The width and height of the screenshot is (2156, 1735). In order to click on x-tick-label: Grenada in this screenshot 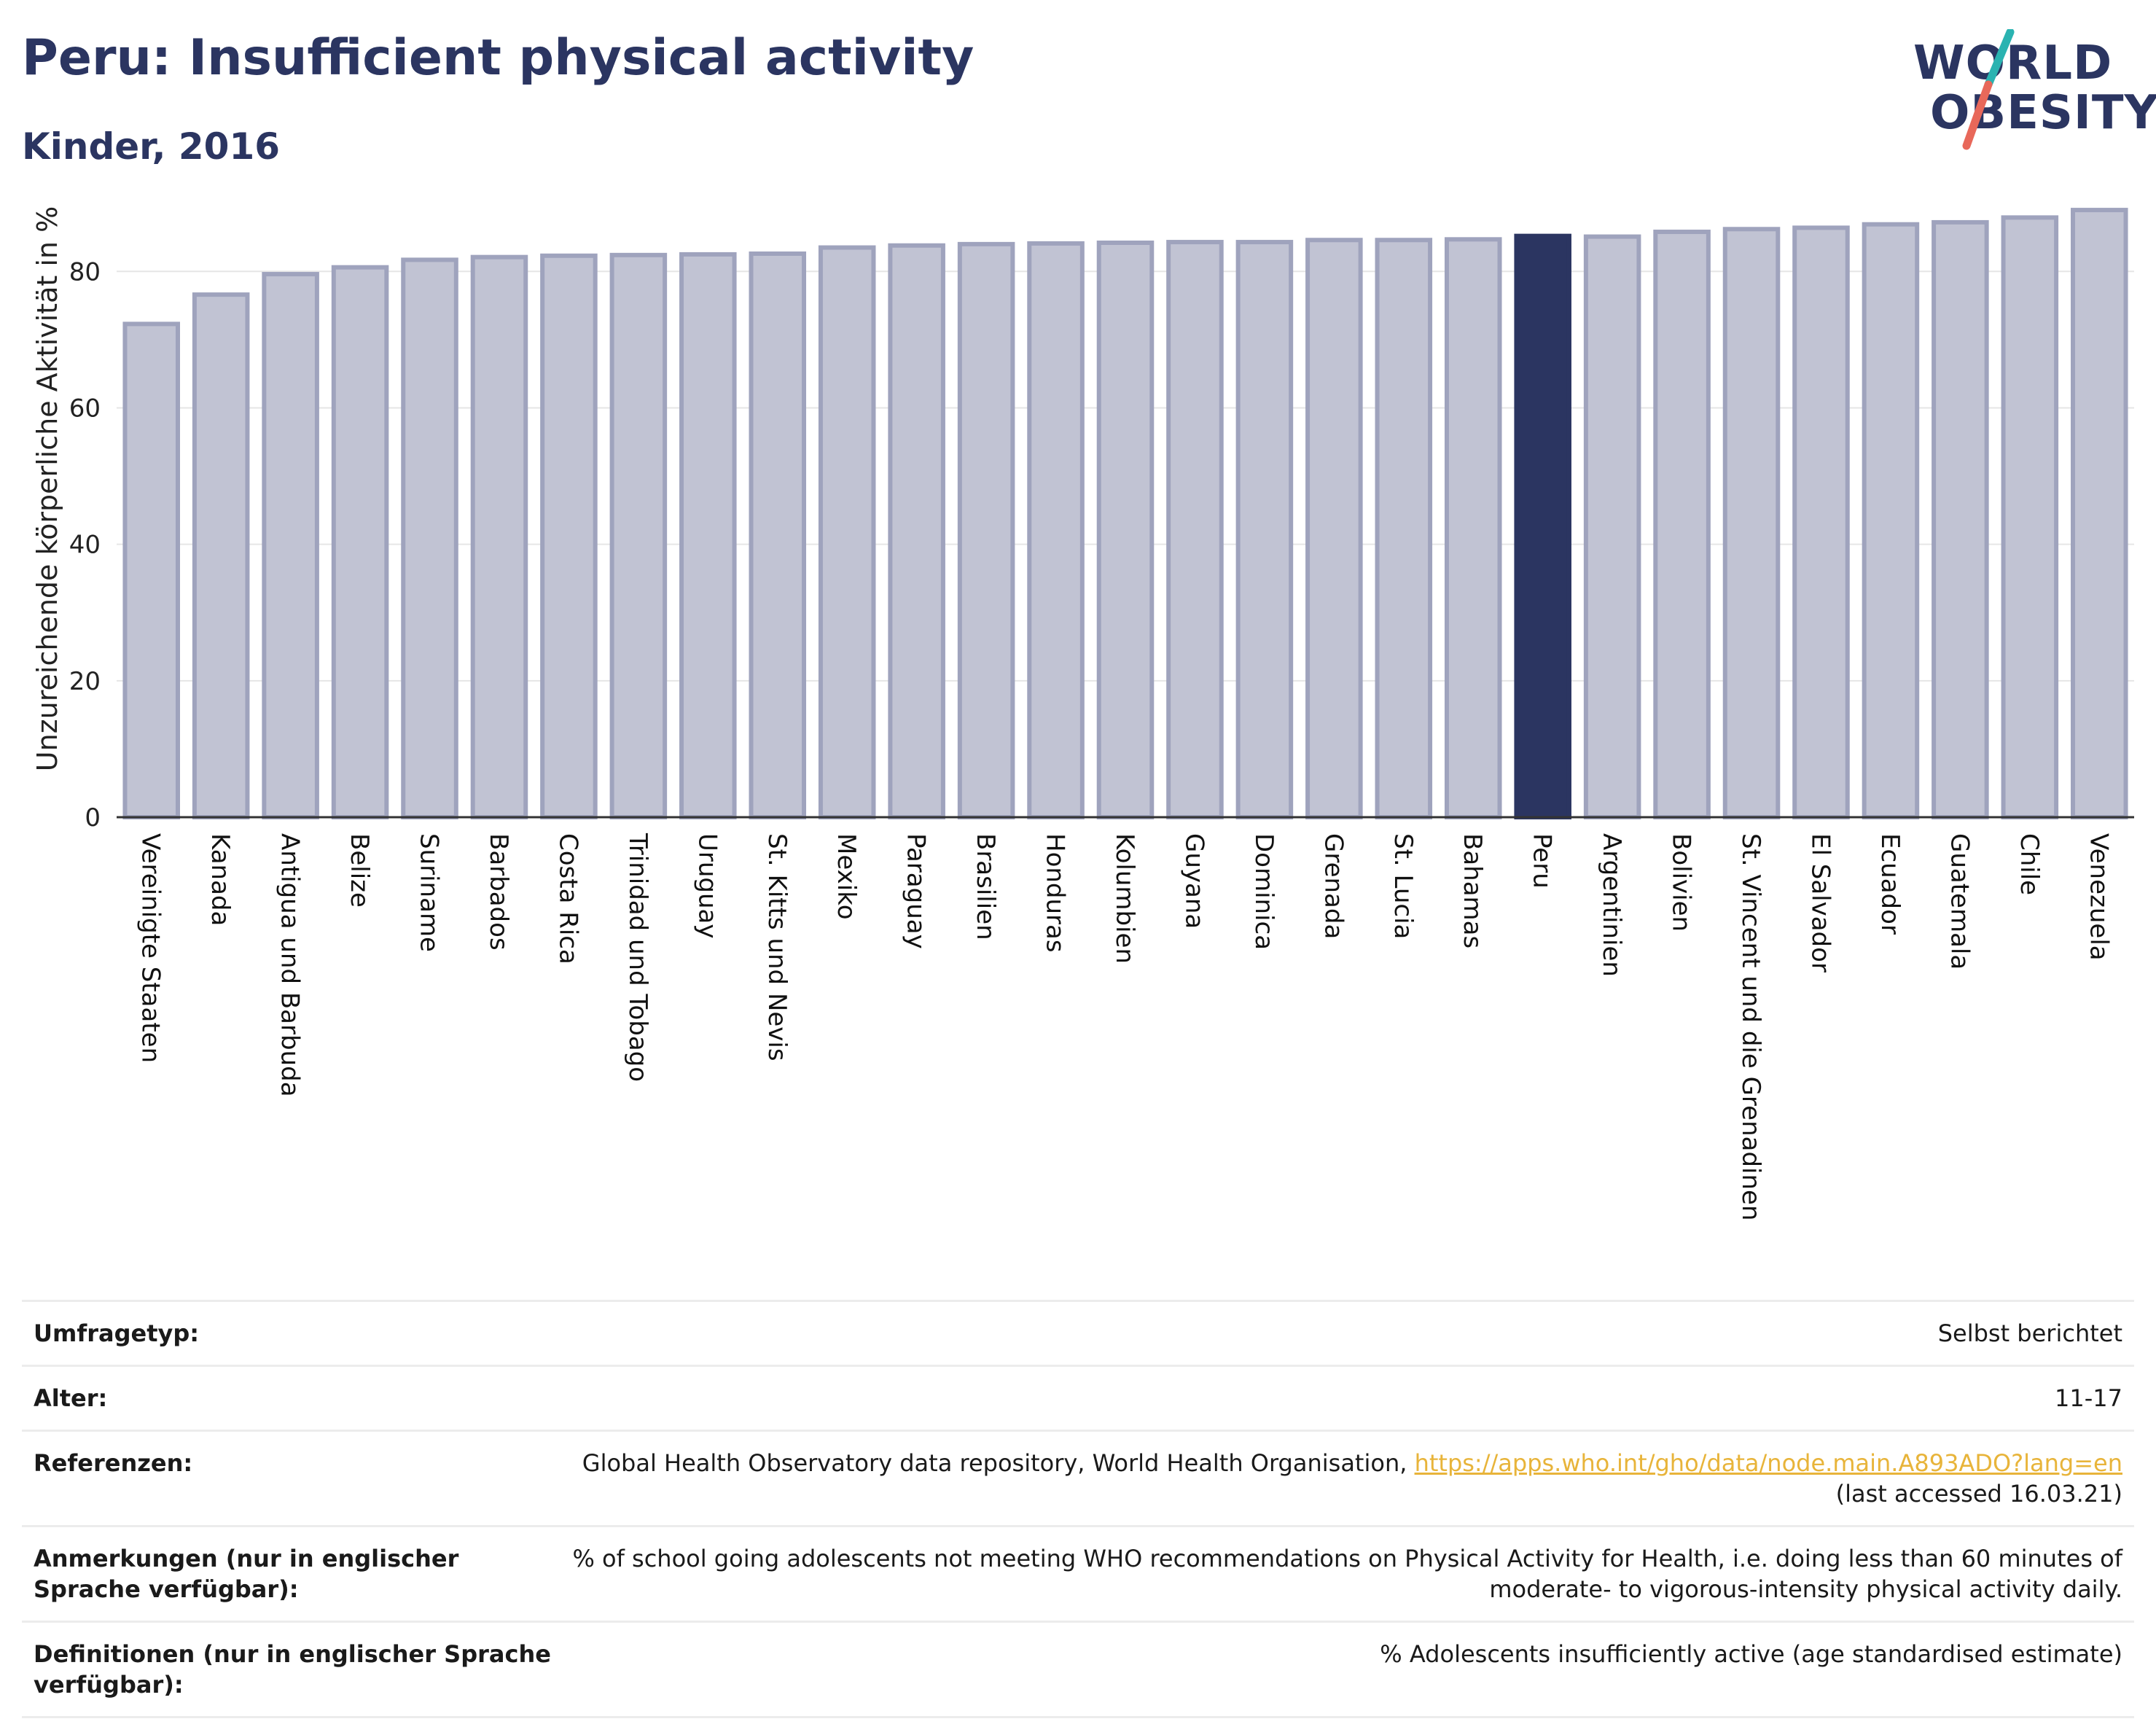, I will do `click(1333, 886)`.